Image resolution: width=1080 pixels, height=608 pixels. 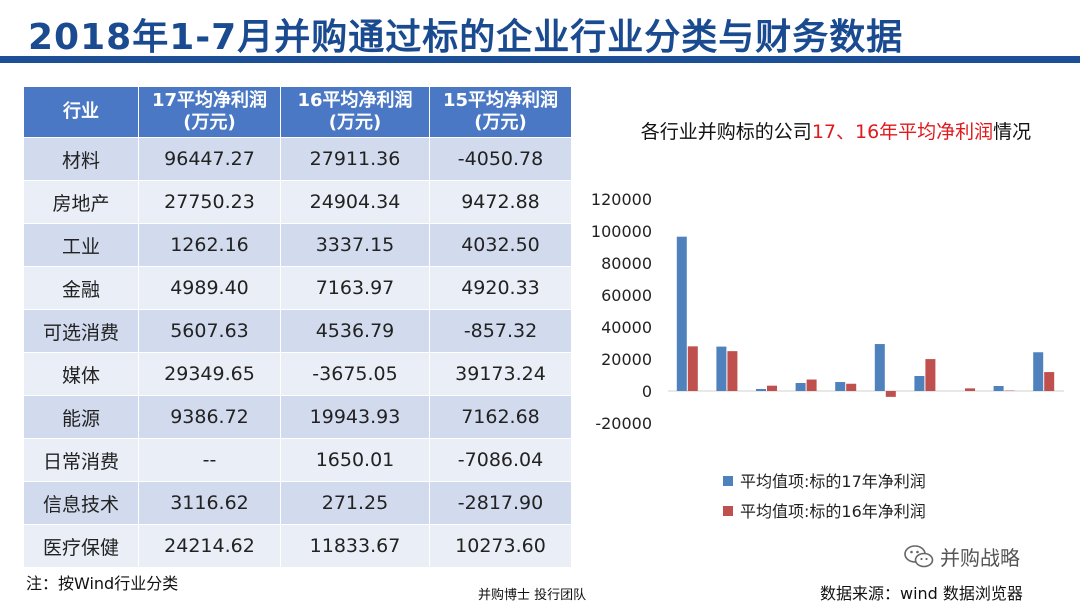 I want to click on legend-label-0: 平均值项:标的17年净利润, so click(x=833, y=481).